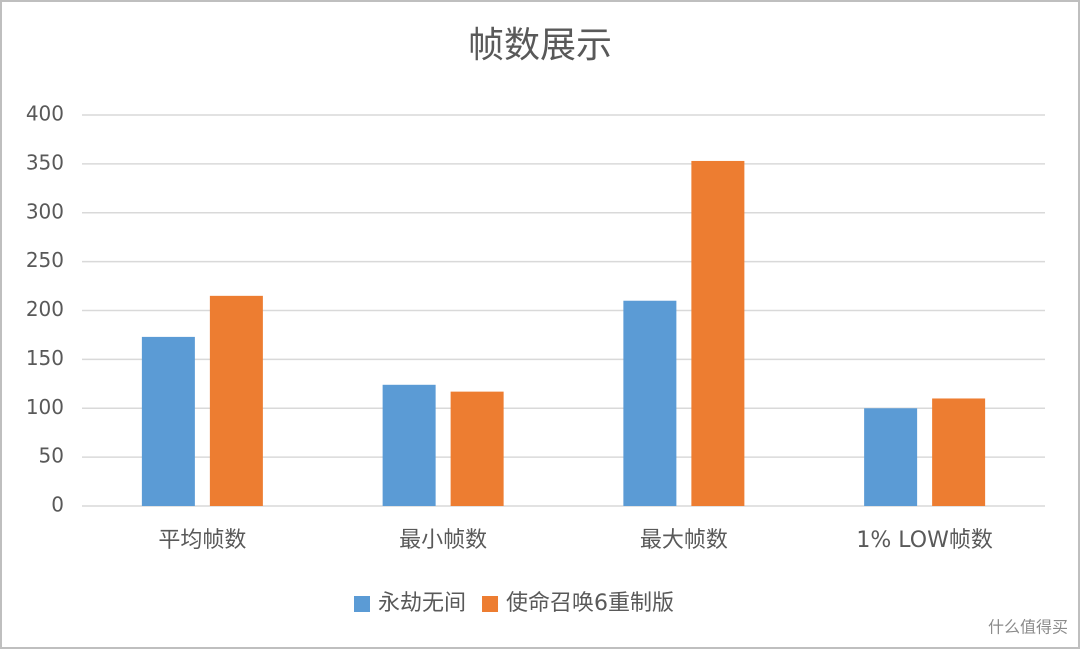  What do you see at coordinates (45, 260) in the screenshot?
I see `y-tick-label: 250` at bounding box center [45, 260].